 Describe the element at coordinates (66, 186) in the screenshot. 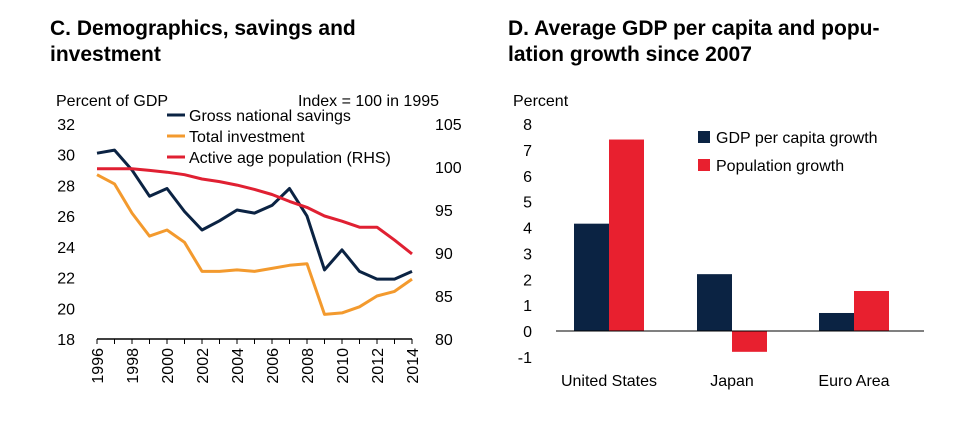

I see `left-tick-label: 28` at that location.